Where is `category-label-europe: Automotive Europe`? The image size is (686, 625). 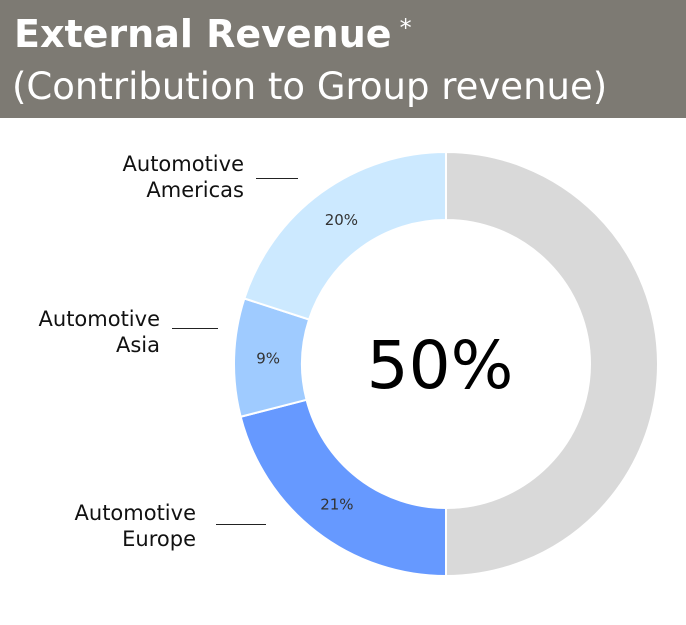 category-label-europe: Automotive Europe is located at coordinates (135, 526).